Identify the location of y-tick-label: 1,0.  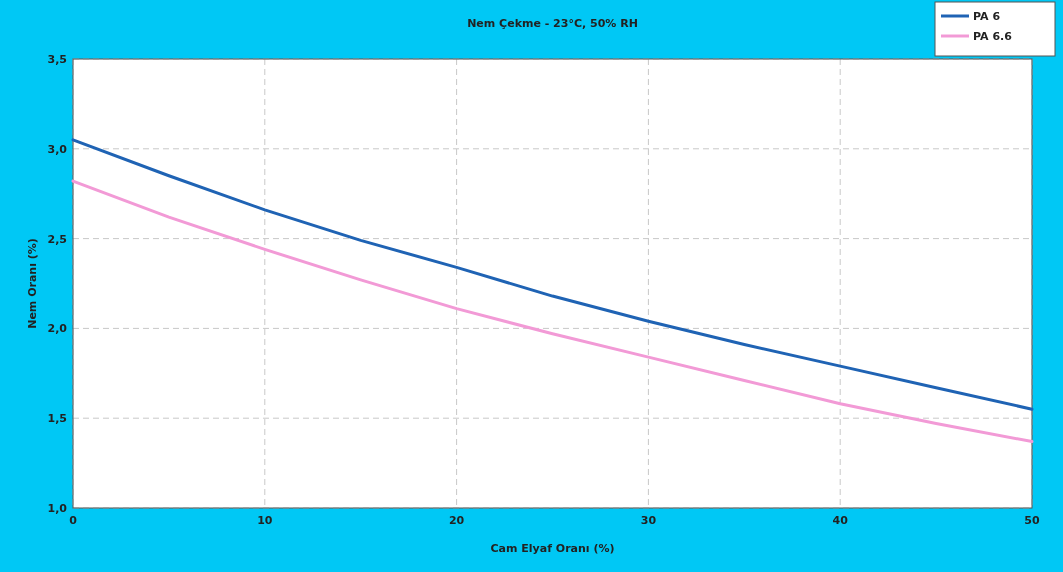
(57, 508).